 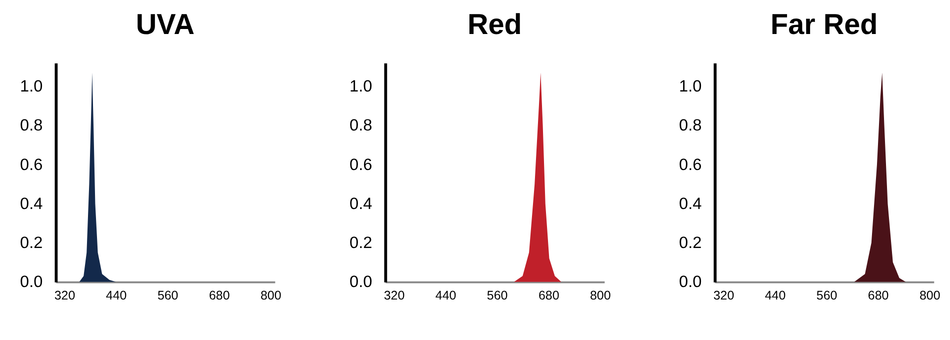 What do you see at coordinates (494, 25) in the screenshot?
I see `chart-title: Red` at bounding box center [494, 25].